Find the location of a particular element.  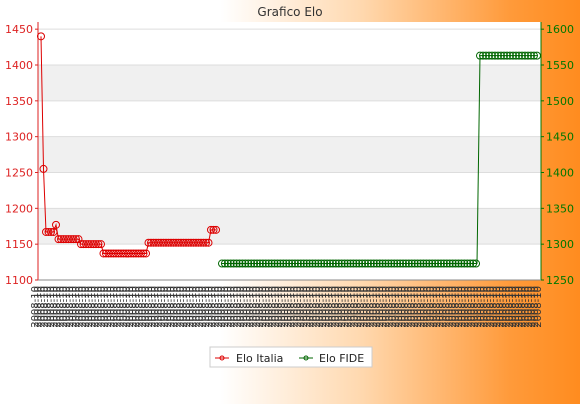

y-right-tick-label: 1500 is located at coordinates (560, 101).